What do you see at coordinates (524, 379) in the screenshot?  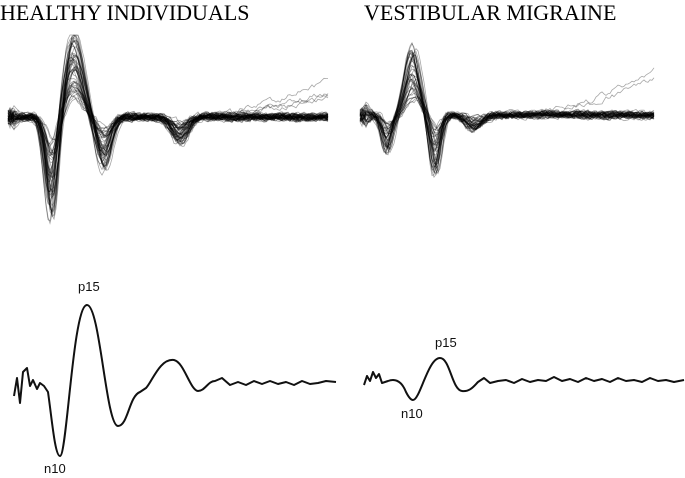 I see `average-waveform` at bounding box center [524, 379].